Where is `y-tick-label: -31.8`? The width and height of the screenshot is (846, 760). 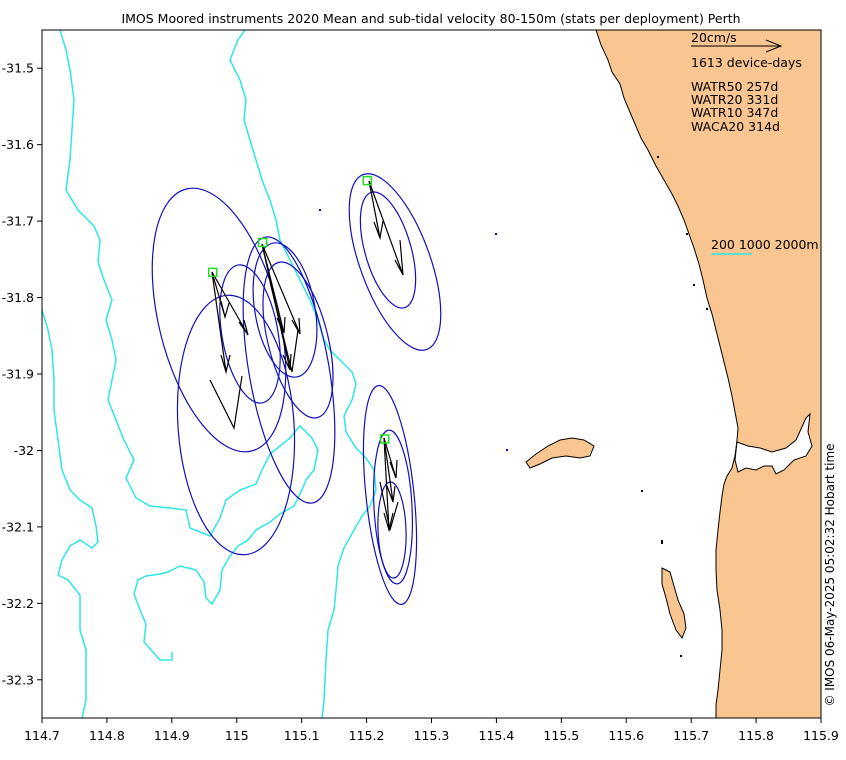
y-tick-label: -31.8 is located at coordinates (18, 297).